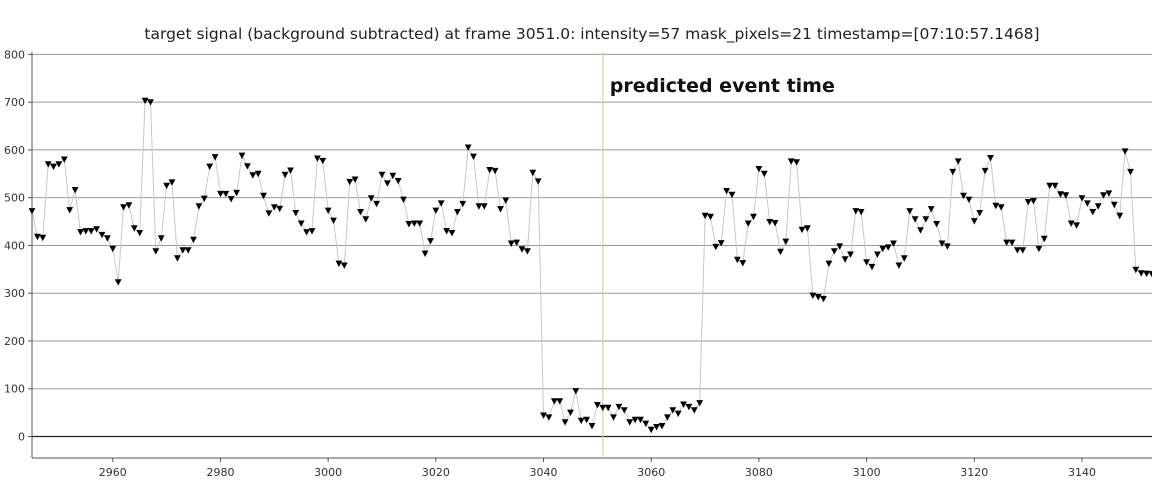  I want to click on y-tick-label-600: 600, so click(14, 150).